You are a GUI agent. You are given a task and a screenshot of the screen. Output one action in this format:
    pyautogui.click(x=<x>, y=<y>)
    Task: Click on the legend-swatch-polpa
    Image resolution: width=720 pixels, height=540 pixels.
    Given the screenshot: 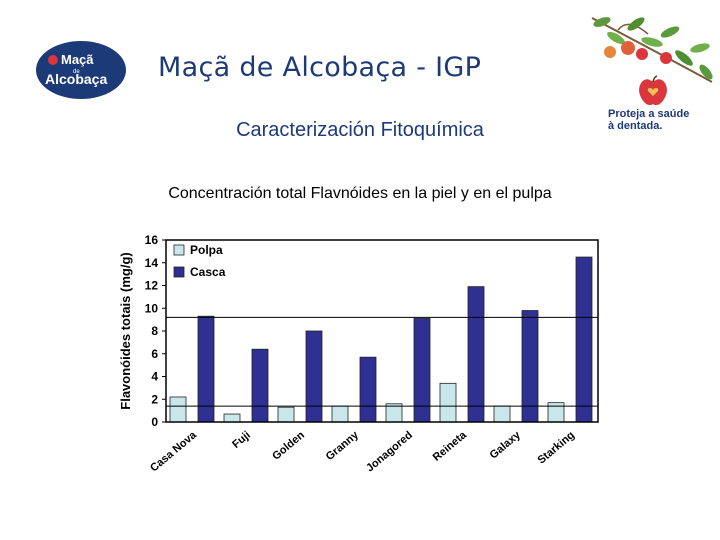 What is the action you would take?
    pyautogui.click(x=179, y=250)
    